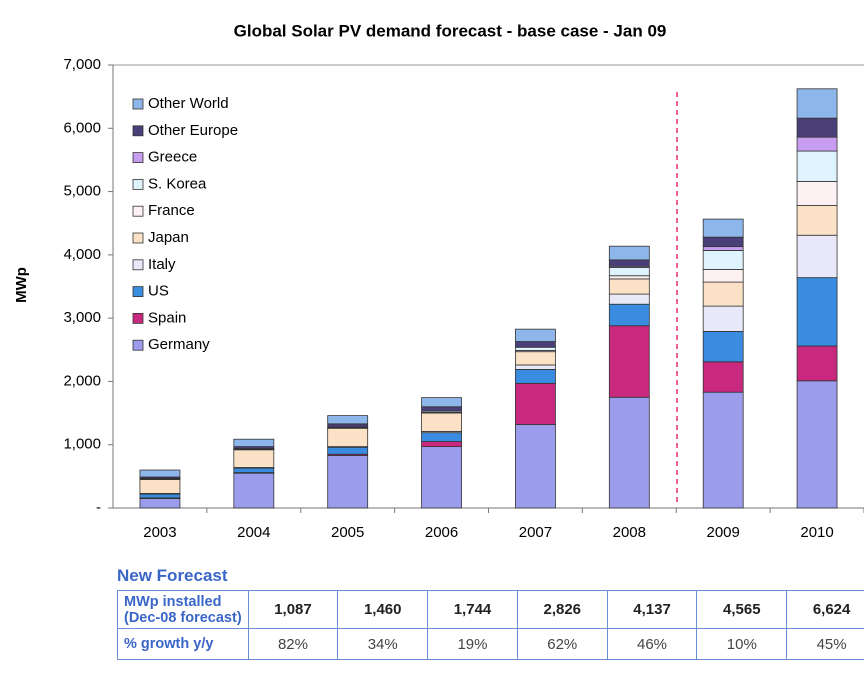 This screenshot has height=675, width=864. I want to click on legend-label: France, so click(171, 210).